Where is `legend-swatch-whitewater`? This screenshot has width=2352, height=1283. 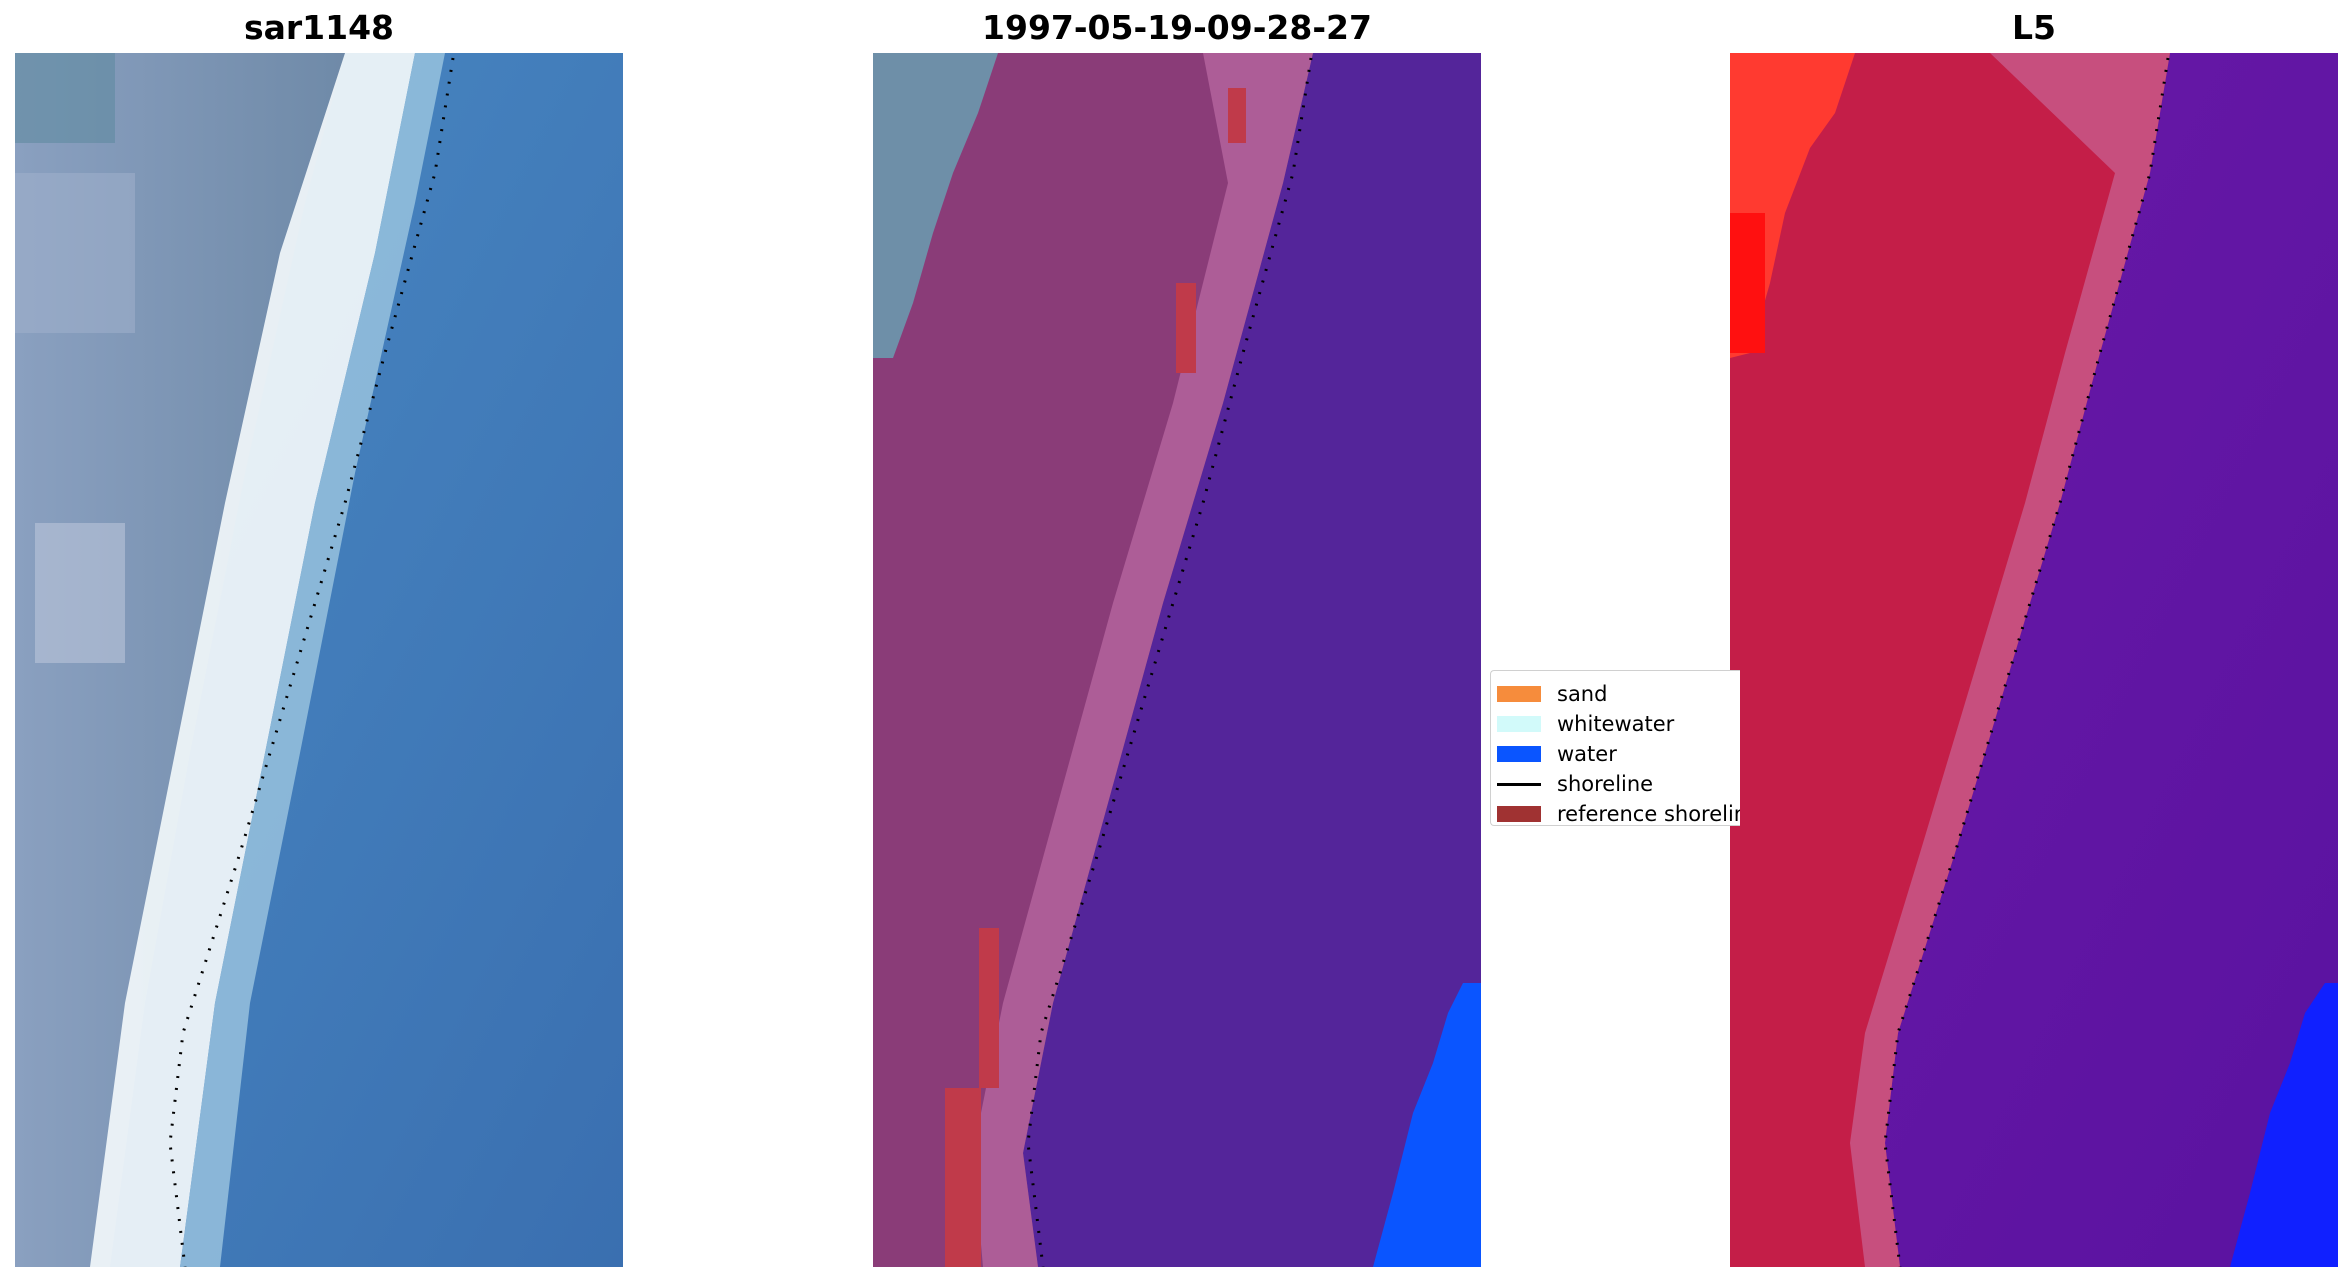
legend-swatch-whitewater is located at coordinates (1519, 724).